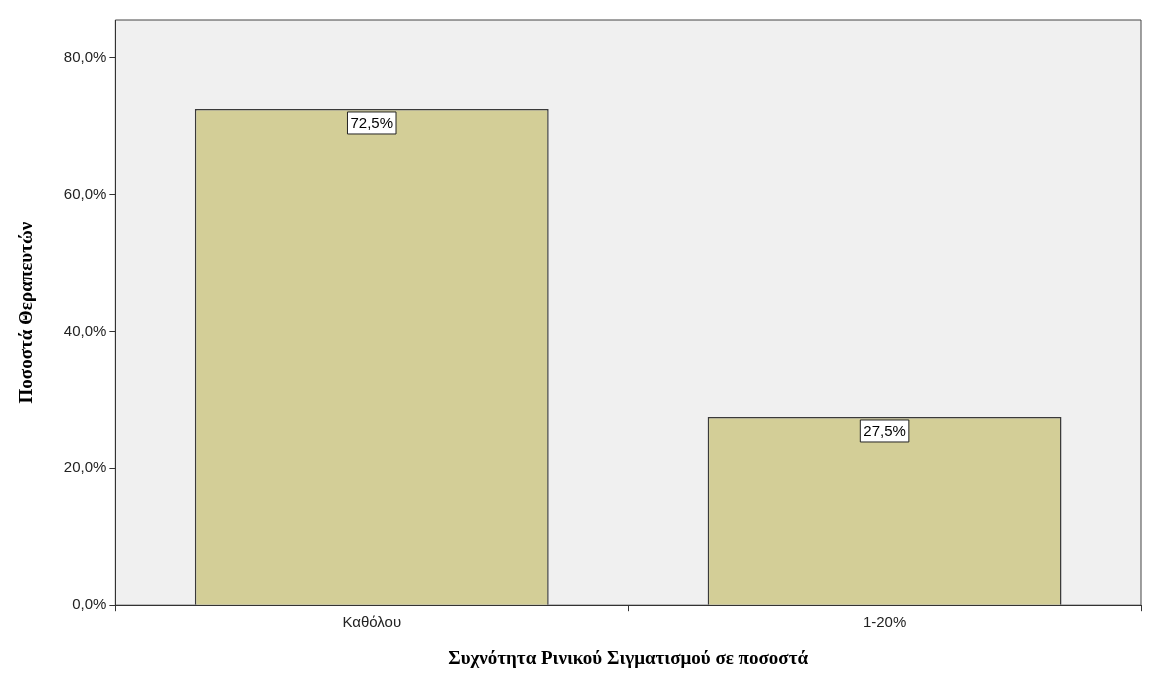  I want to click on y-axis-title: Ποσοστά Θεραπευτών, so click(26, 312).